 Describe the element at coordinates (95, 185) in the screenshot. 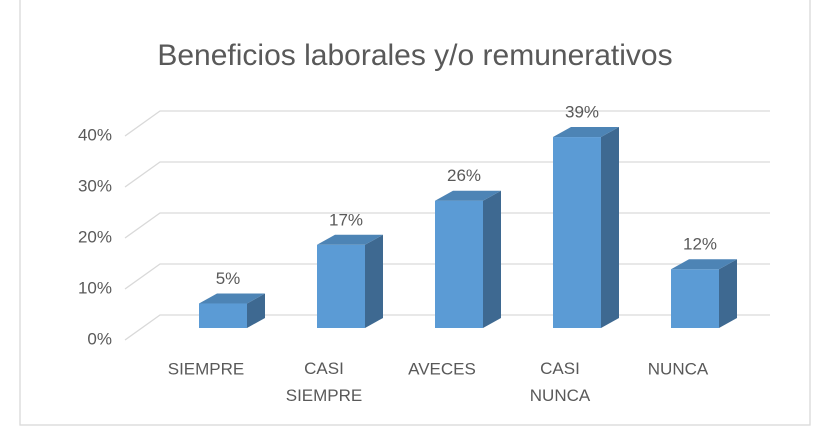

I see `y-tick-label: 30%` at that location.